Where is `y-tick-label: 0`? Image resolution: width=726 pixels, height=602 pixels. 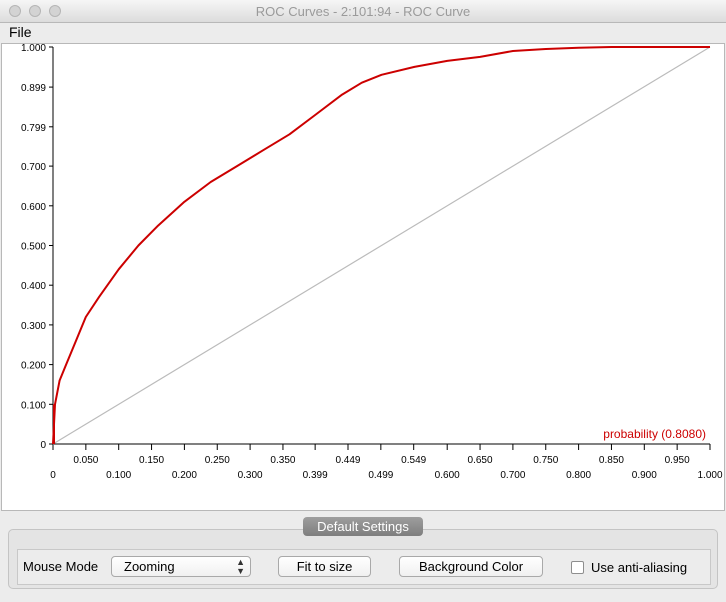
y-tick-label: 0 is located at coordinates (43, 445).